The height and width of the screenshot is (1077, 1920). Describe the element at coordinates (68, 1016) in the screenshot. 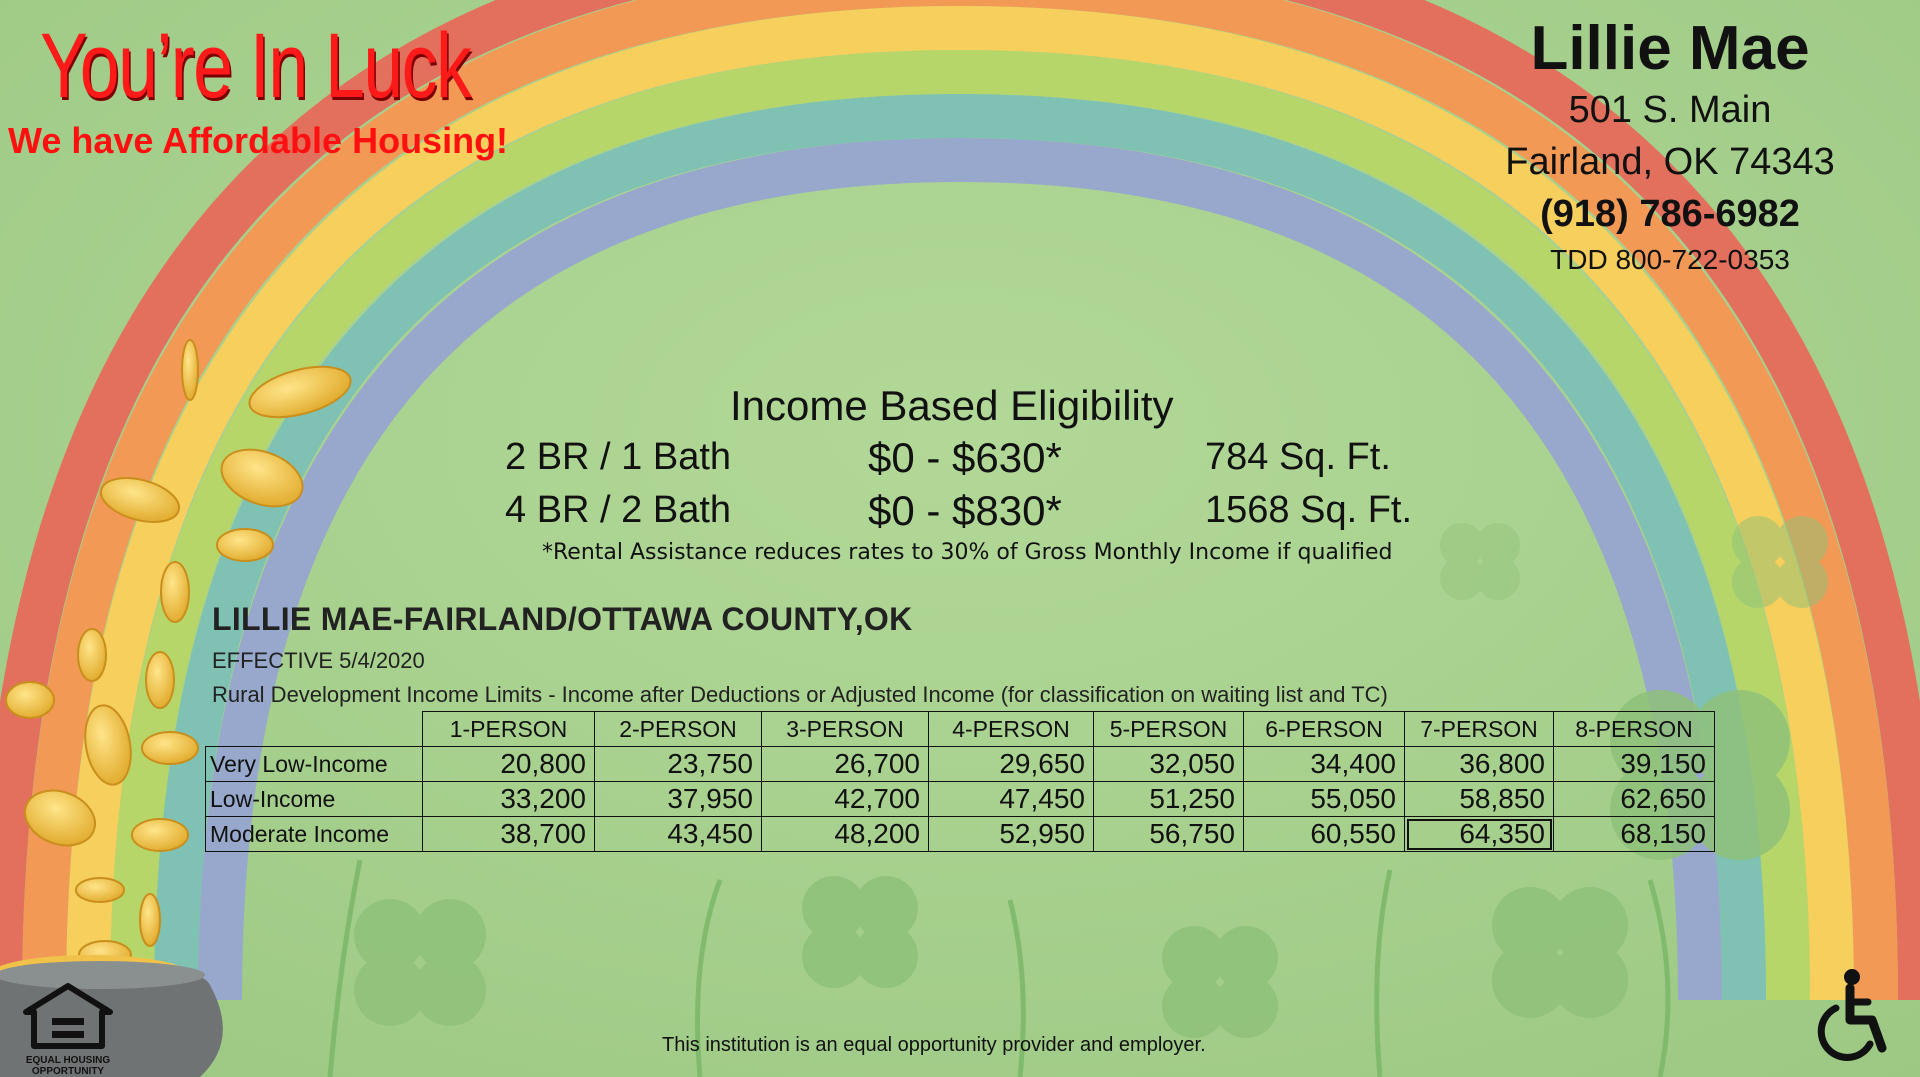

I see `equal-housing-opportunity-icon` at that location.